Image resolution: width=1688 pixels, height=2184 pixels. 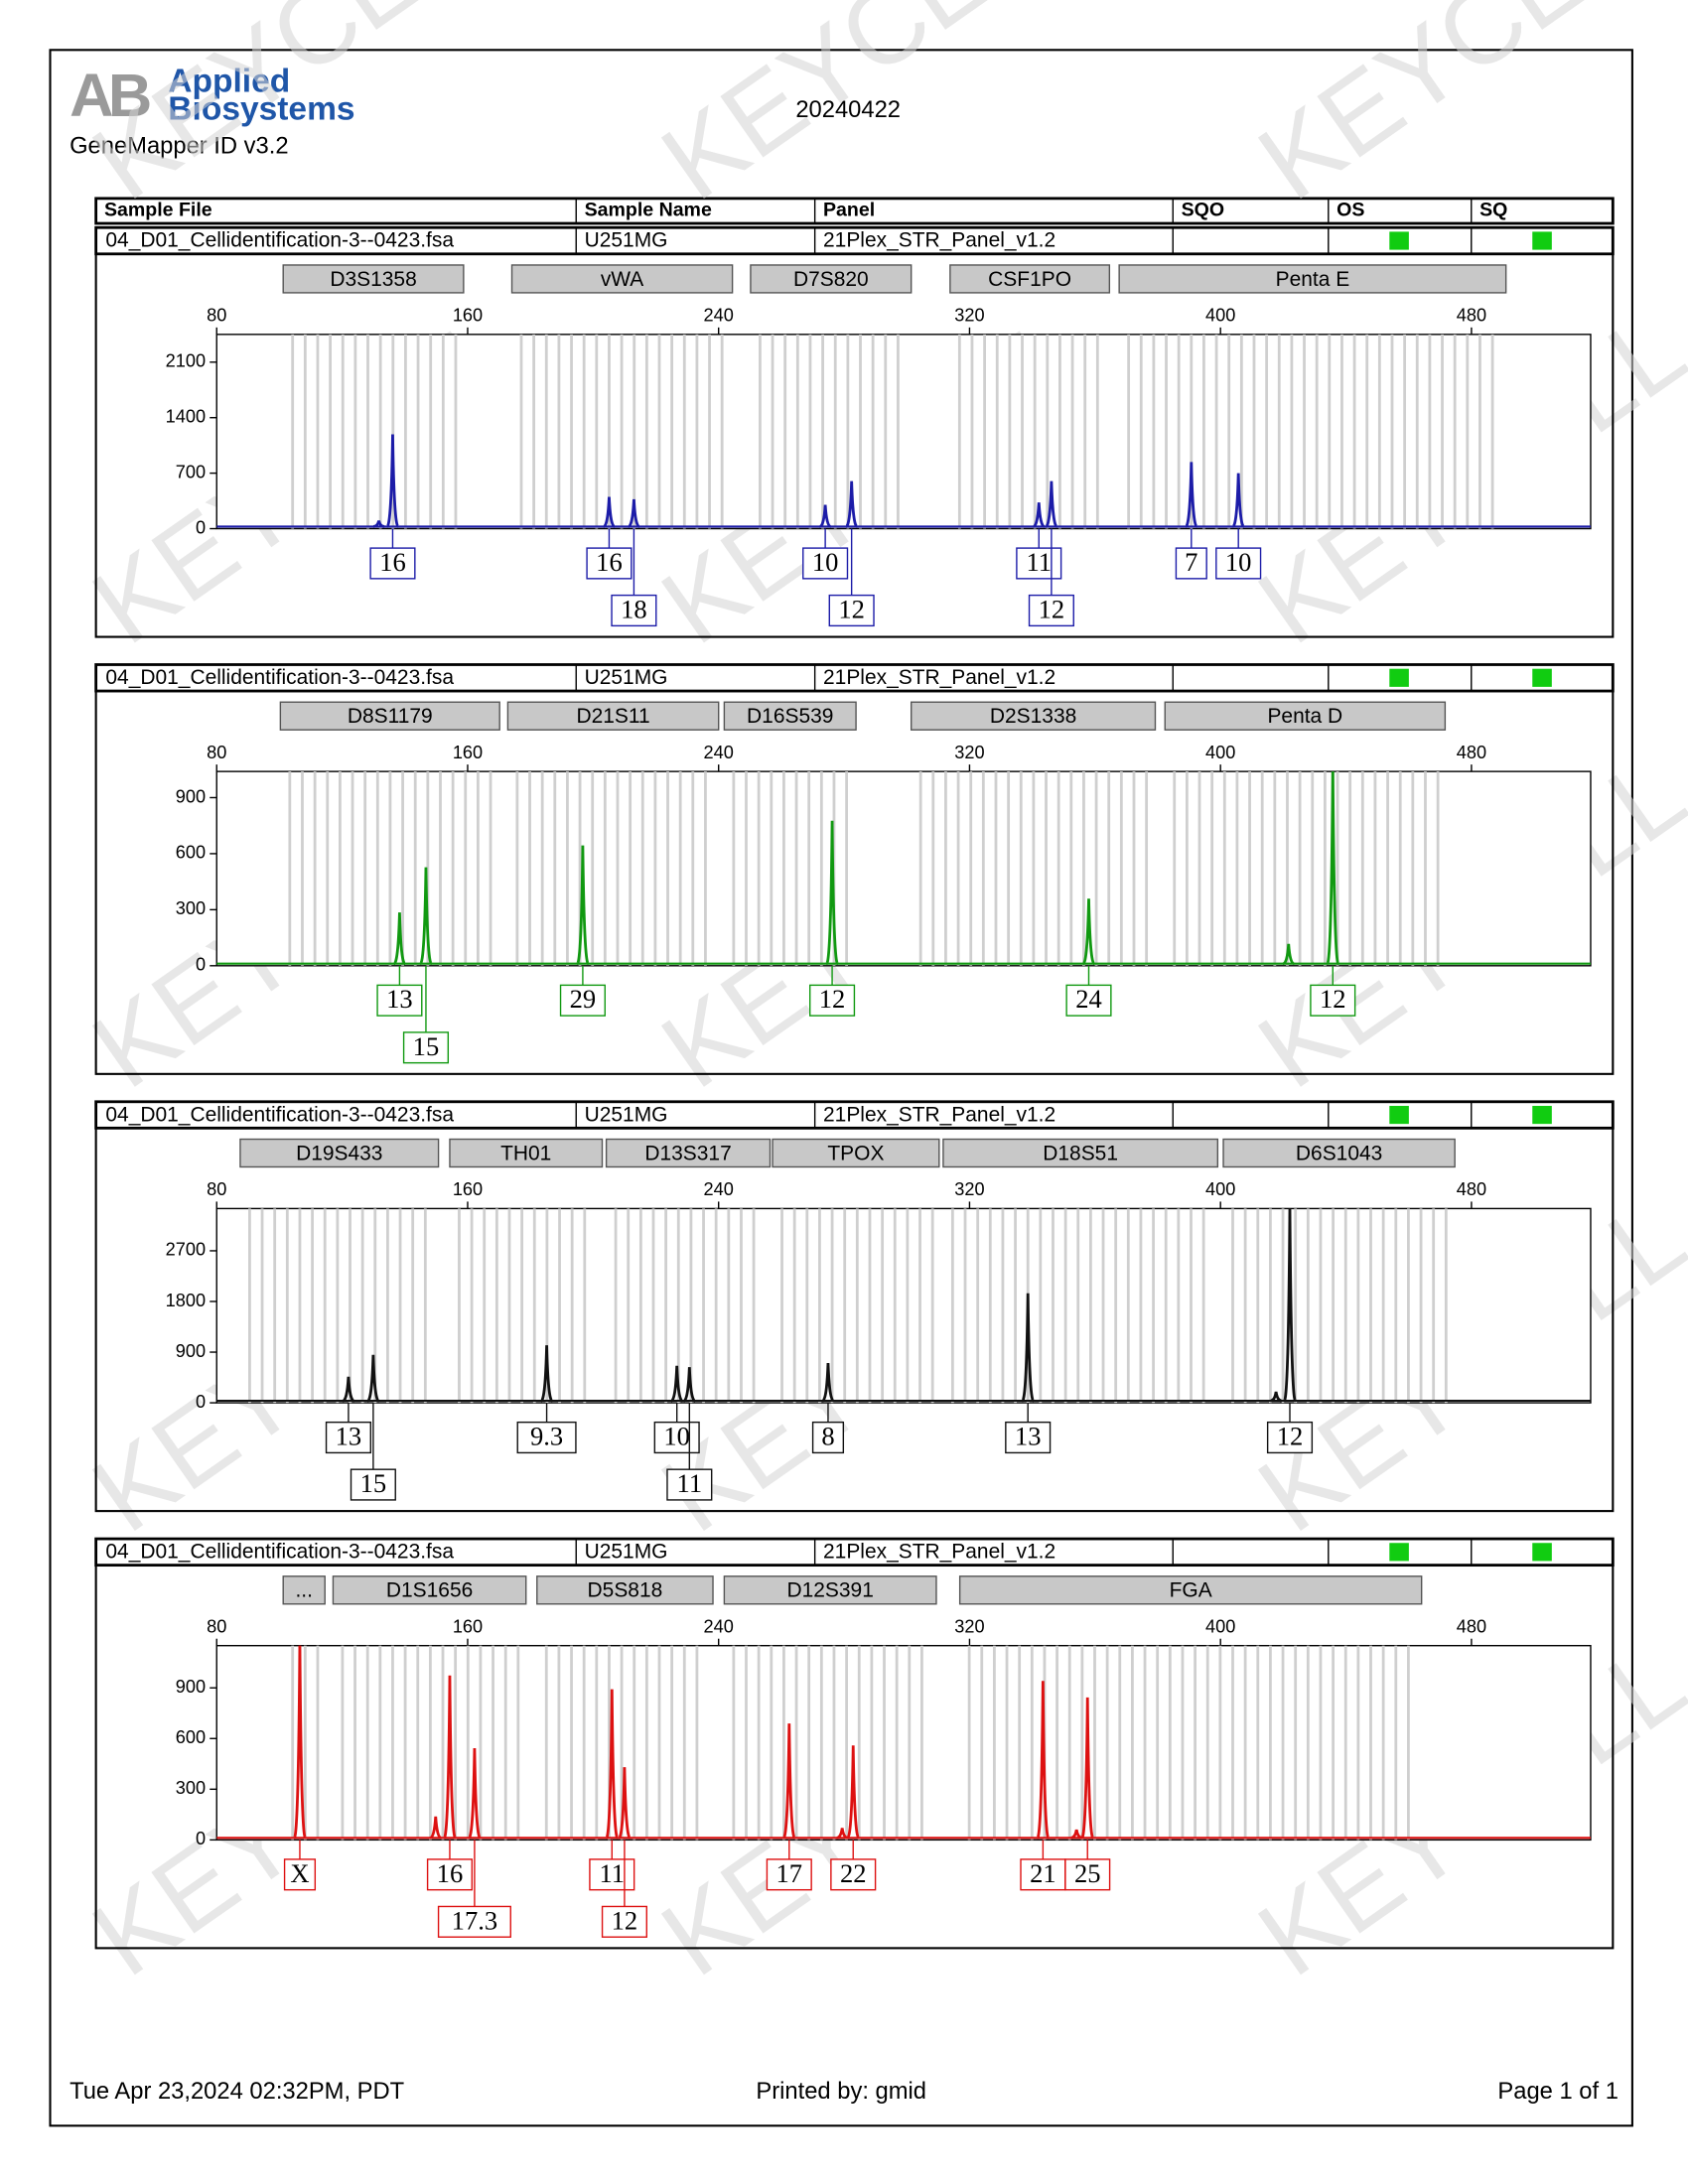 What do you see at coordinates (191, 1788) in the screenshot?
I see `y-tick-label: 300` at bounding box center [191, 1788].